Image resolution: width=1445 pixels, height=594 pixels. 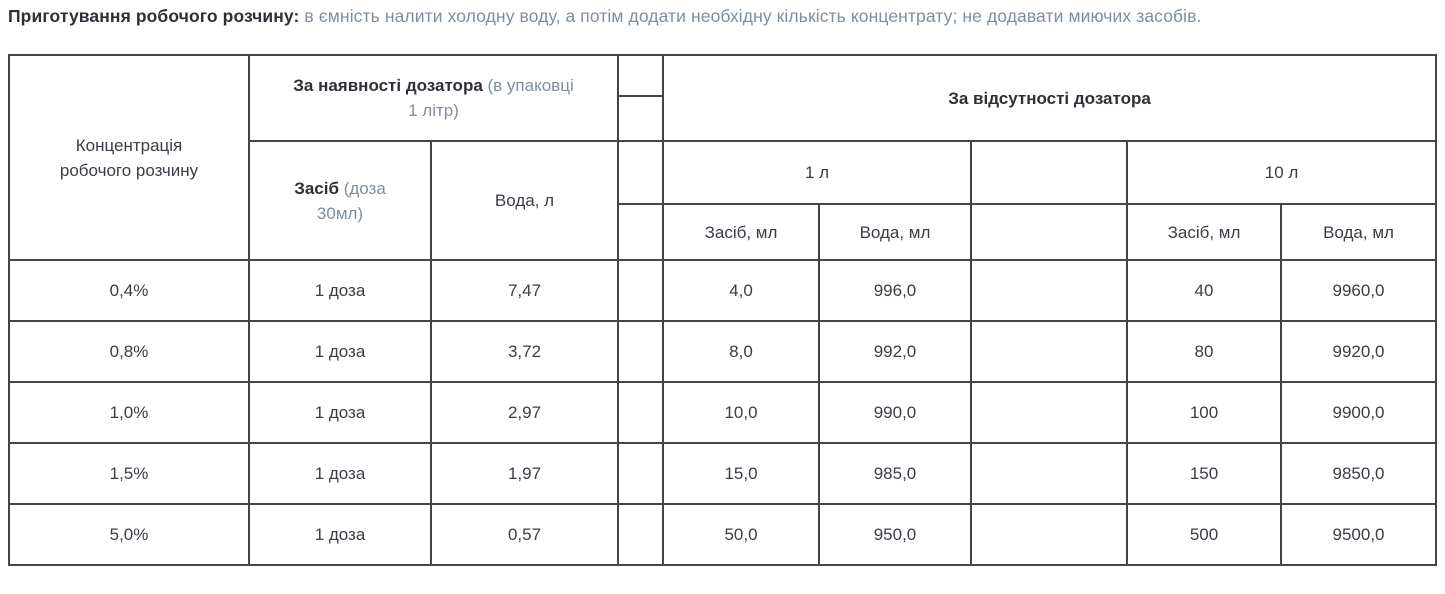 I want to click on header-concentration-label: Концентрація робочого розчину, so click(x=129, y=157).